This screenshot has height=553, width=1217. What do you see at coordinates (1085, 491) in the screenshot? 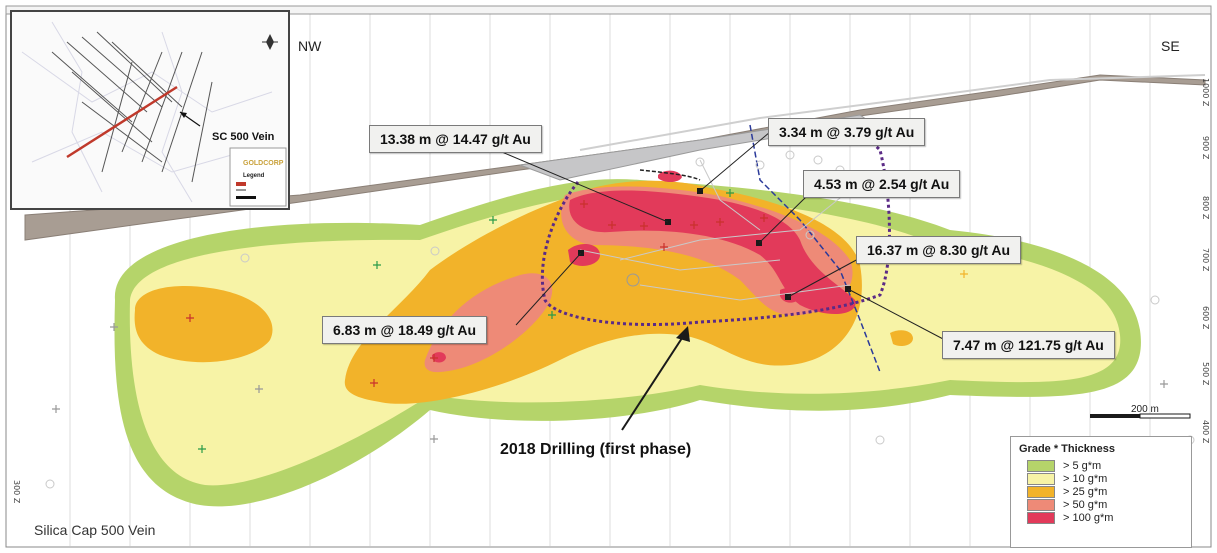
I see `legend-label: > 25 g*m` at bounding box center [1085, 491].